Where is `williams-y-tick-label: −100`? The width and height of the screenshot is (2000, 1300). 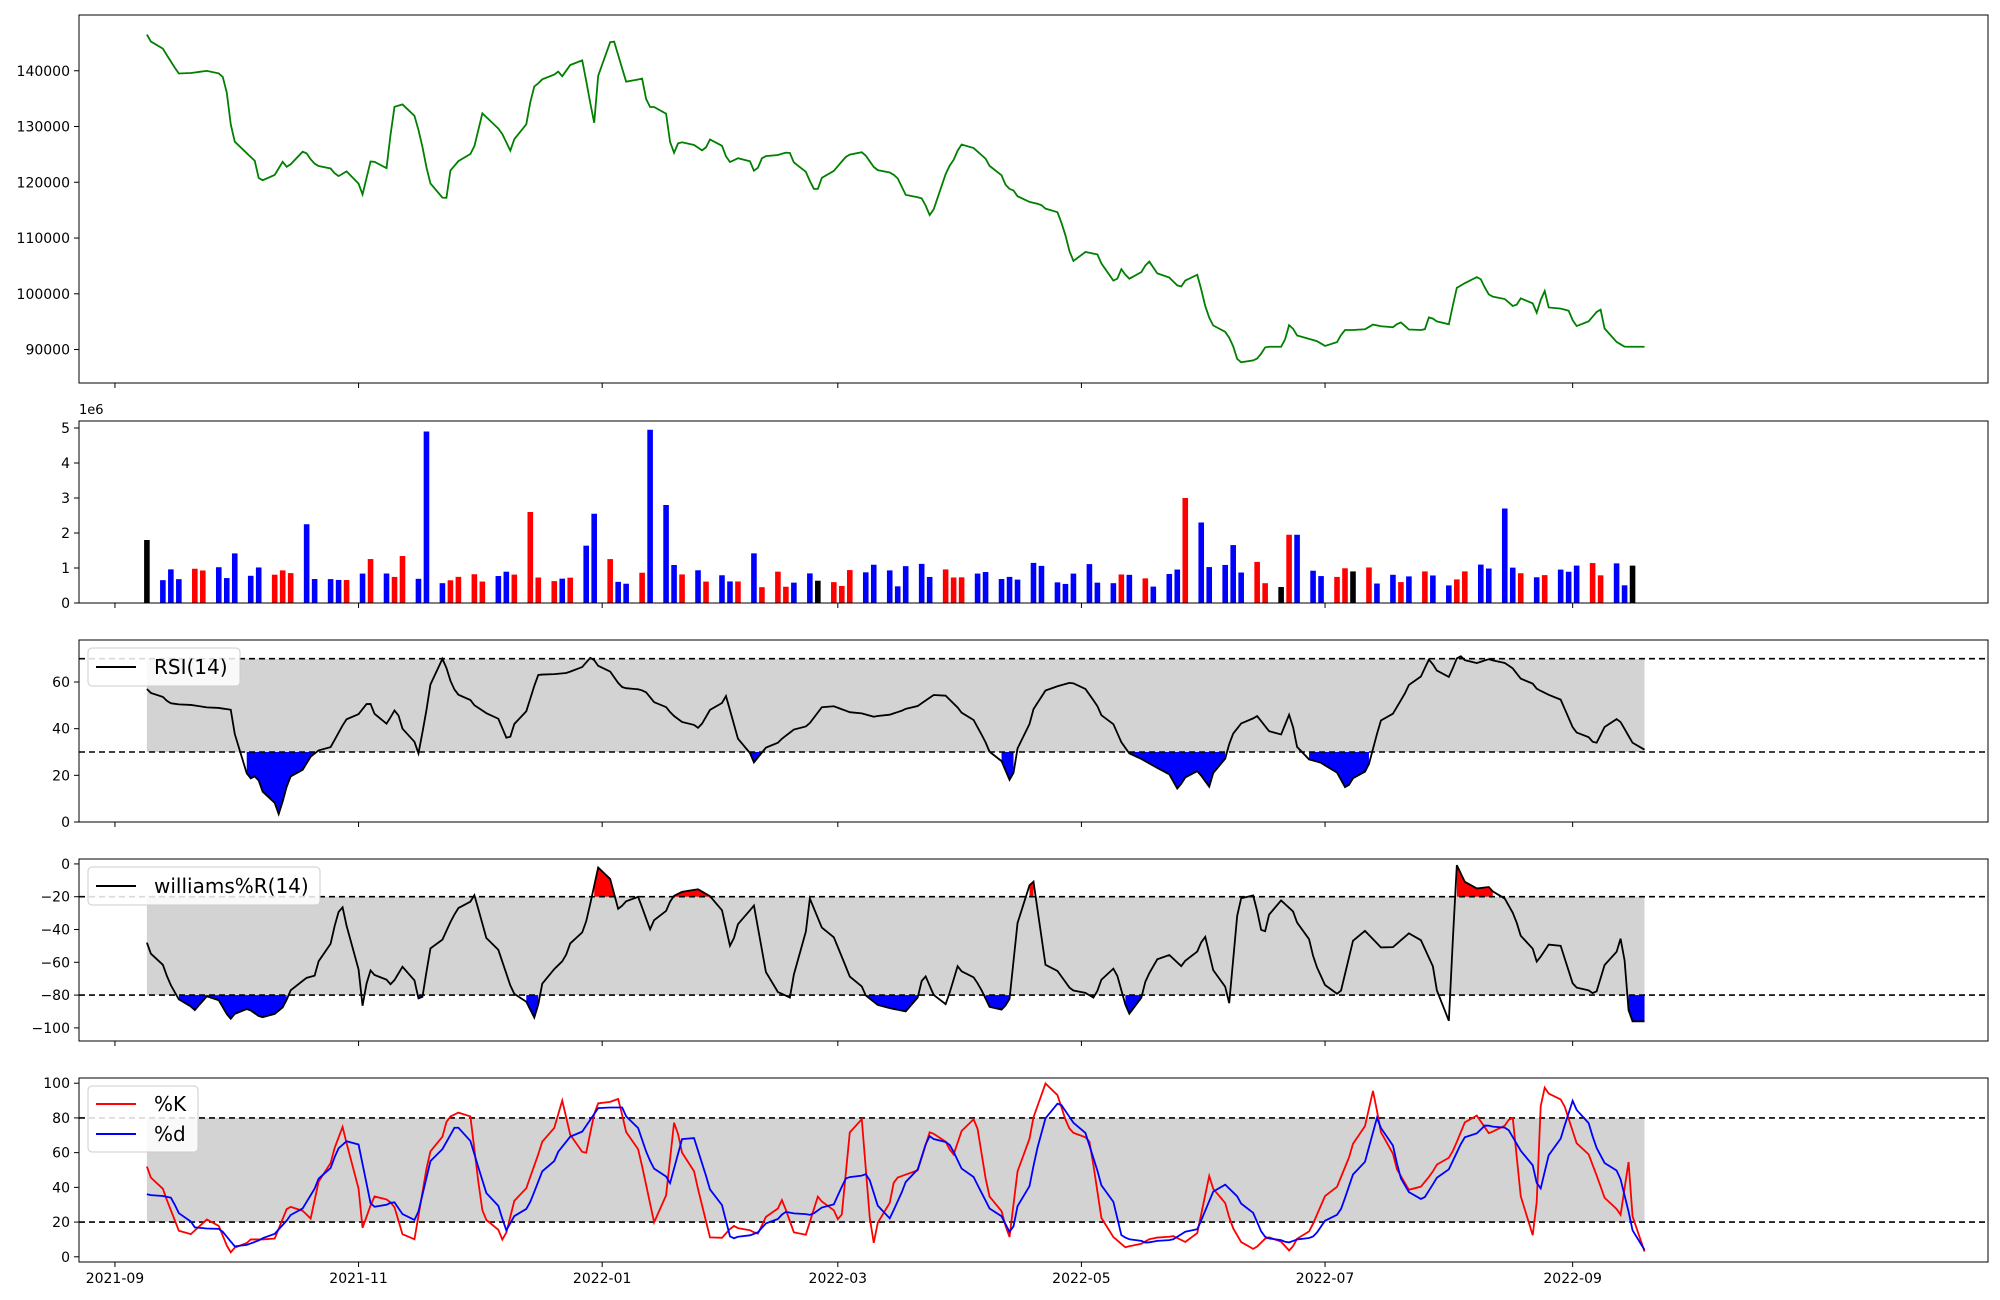 williams-y-tick-label: −100 is located at coordinates (51, 1029).